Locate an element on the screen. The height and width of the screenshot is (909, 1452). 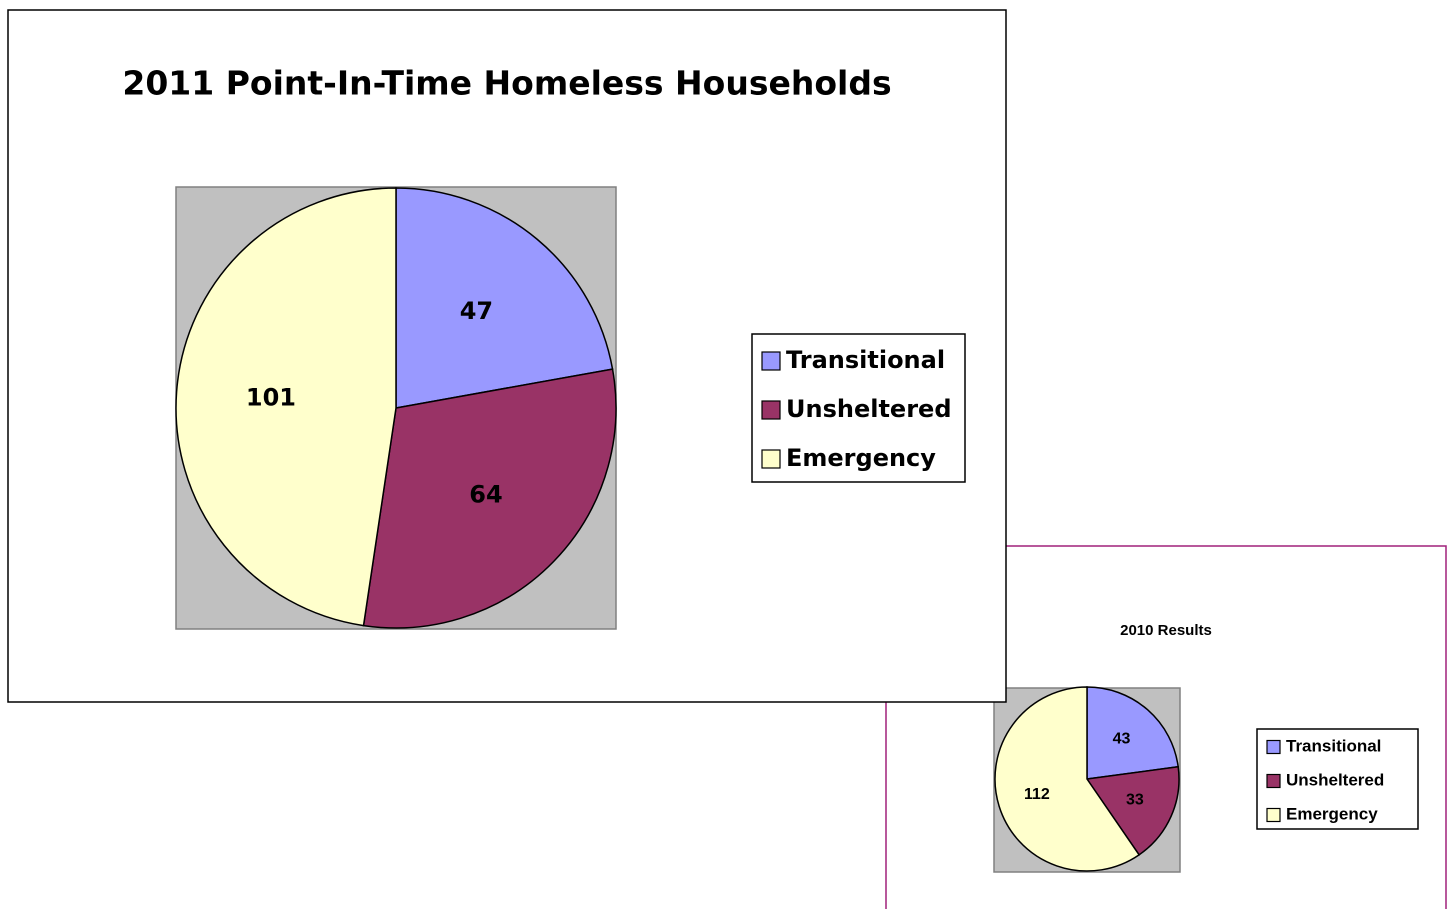
data-label: 101 is located at coordinates (271, 398).